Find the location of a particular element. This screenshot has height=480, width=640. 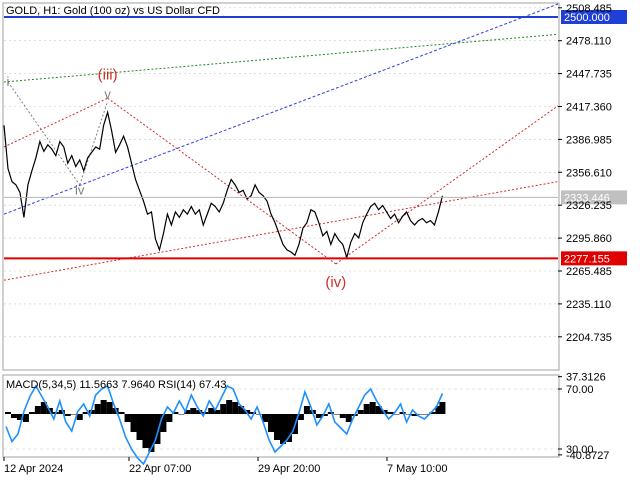

indicator-tick-label: 37.3126 is located at coordinates (586, 378).